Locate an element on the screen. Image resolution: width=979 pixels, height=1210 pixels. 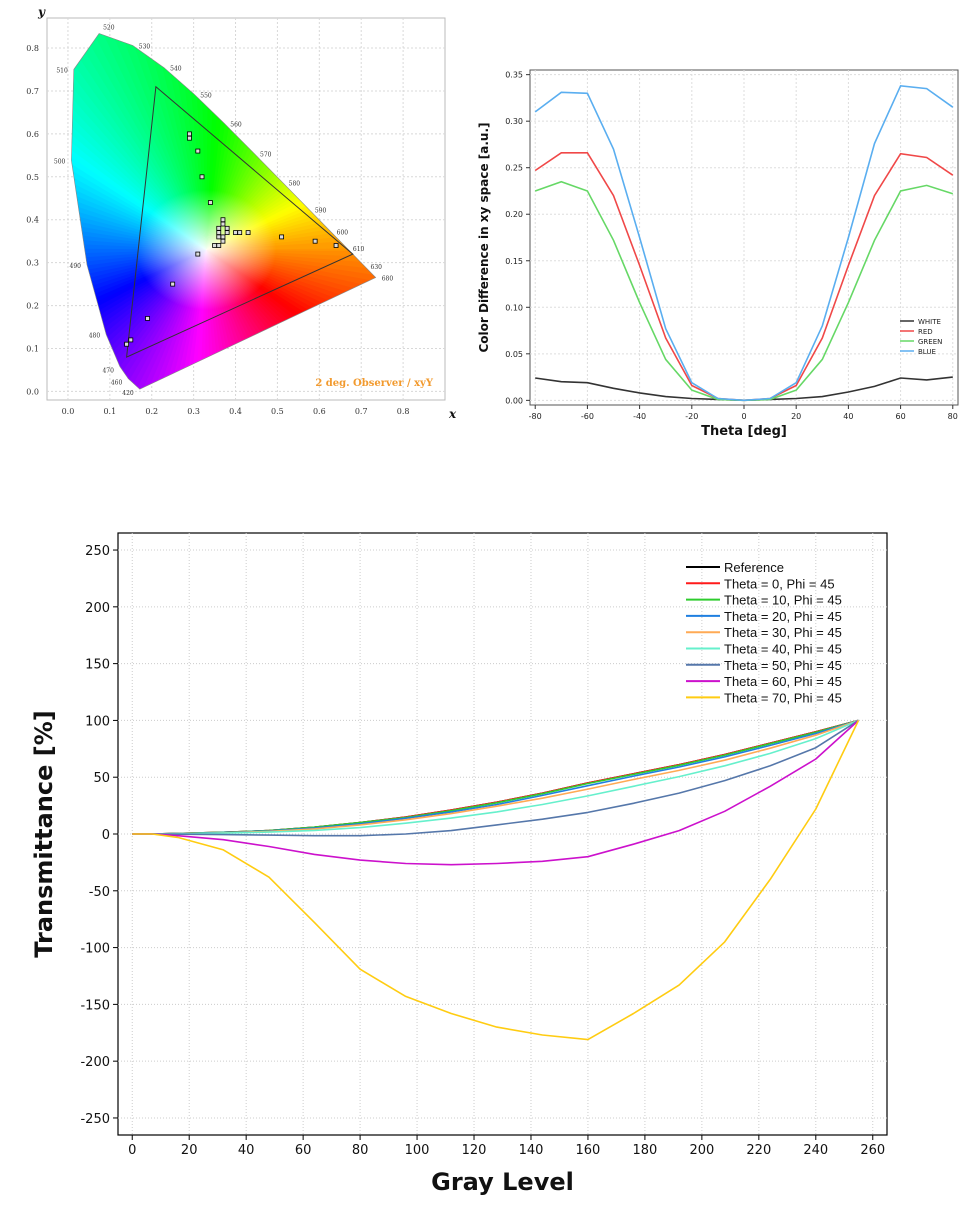
y-axis-label: Color Difference in xy space [a.u.] is located at coordinates (484, 237).